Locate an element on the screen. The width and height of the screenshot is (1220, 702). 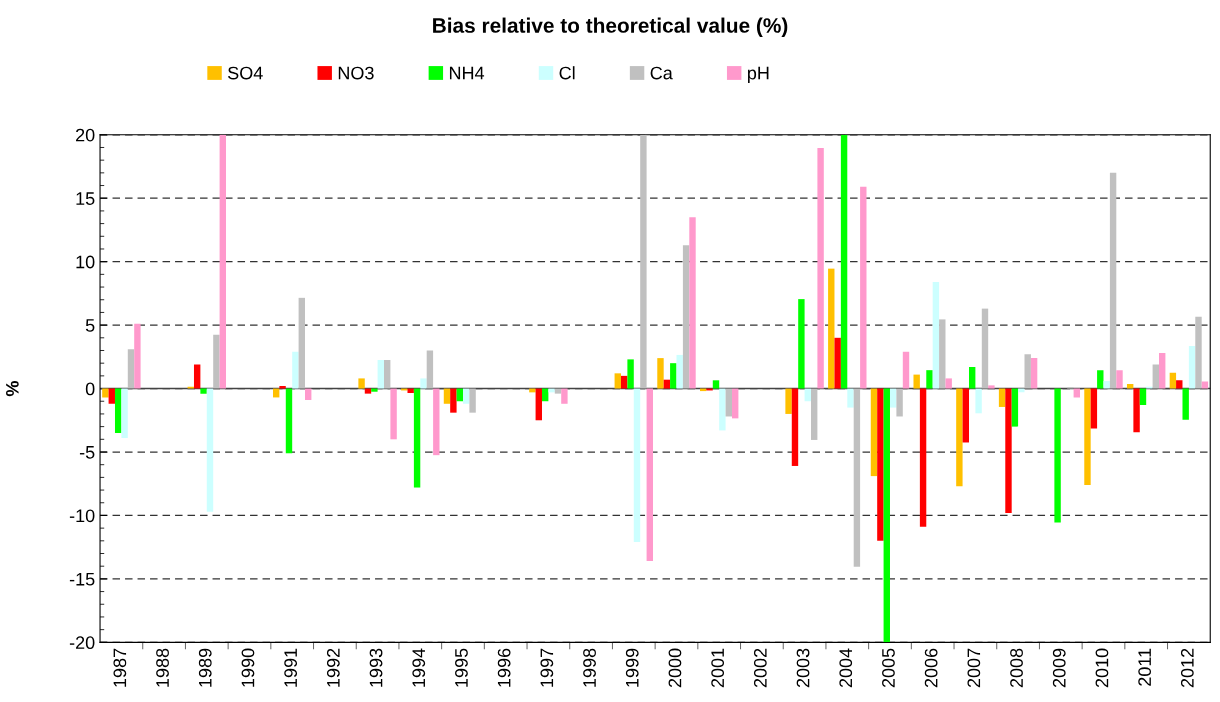
x-tick-label: 2003 is located at coordinates (803, 668).